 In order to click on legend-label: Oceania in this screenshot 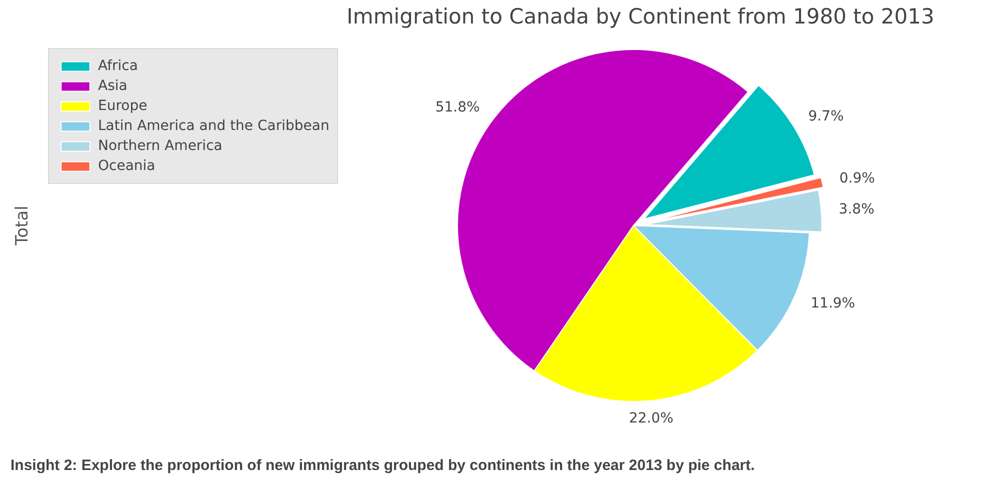, I will do `click(127, 166)`.